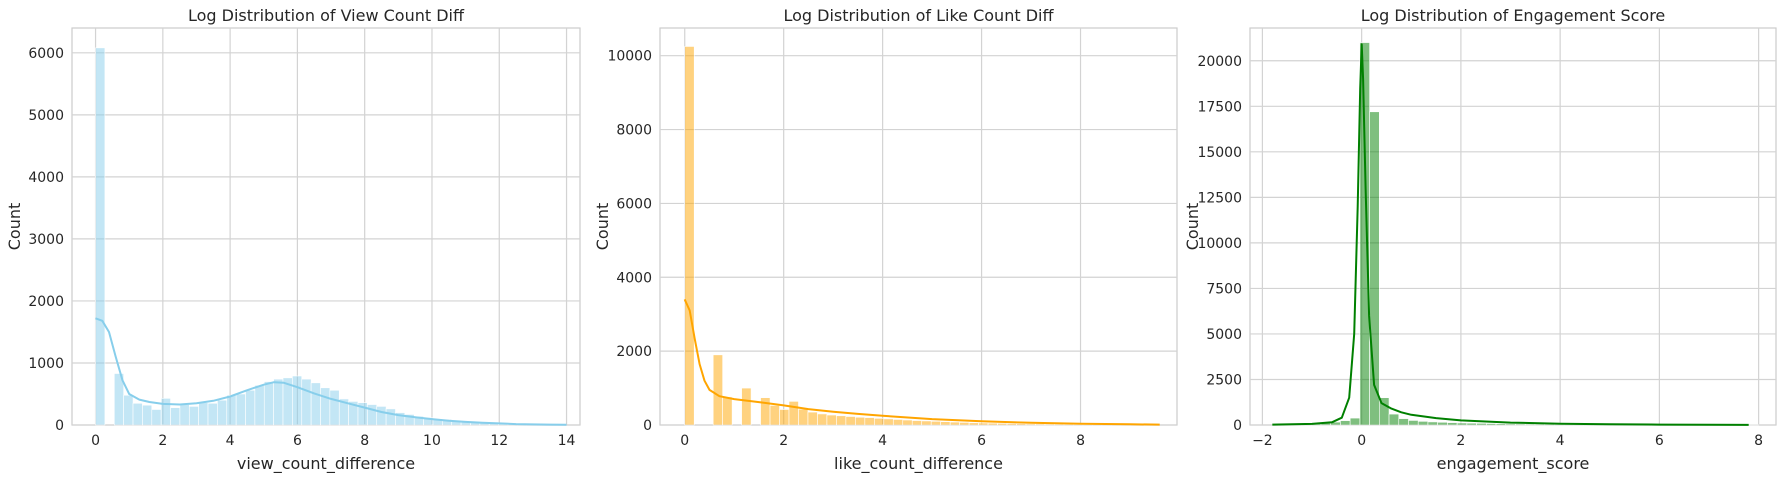 This screenshot has height=484, width=1784. What do you see at coordinates (46, 116) in the screenshot?
I see `y-tick-label: 5000` at bounding box center [46, 116].